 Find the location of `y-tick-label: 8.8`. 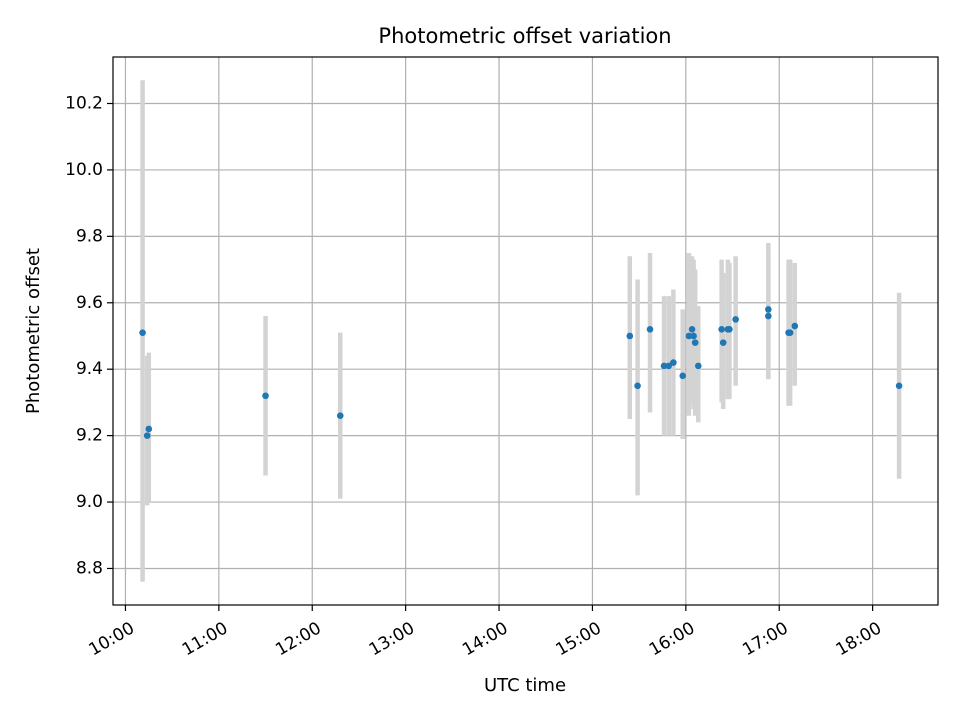

y-tick-label: 8.8 is located at coordinates (89, 568).